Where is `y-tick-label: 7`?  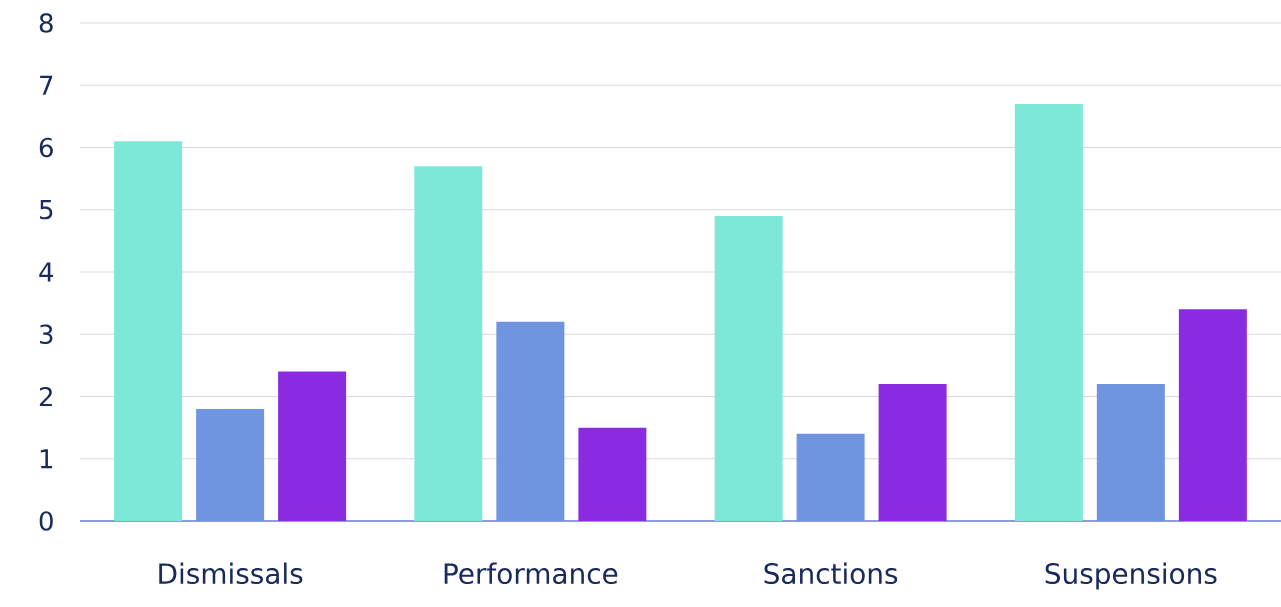 y-tick-label: 7 is located at coordinates (46, 85).